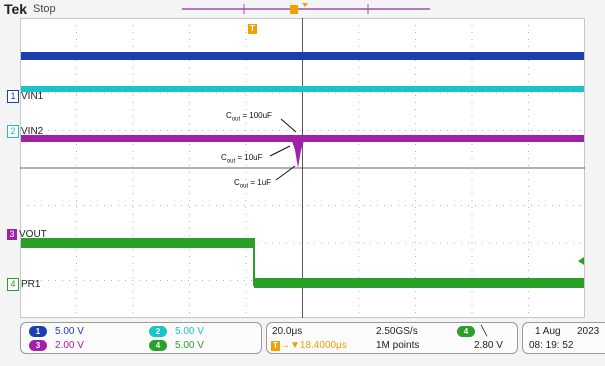 Image resolution: width=605 pixels, height=366 pixels. What do you see at coordinates (141, 338) in the screenshot?
I see `channel-scale-panel: 1 5.00 V 2 5.00 V 3 2.00 V 4 5.00 V` at bounding box center [141, 338].